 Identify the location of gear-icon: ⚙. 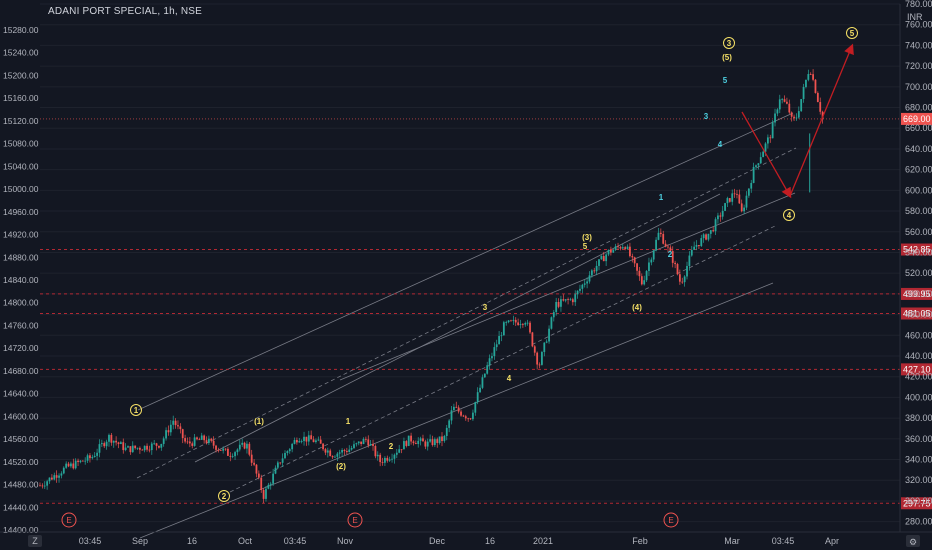
(913, 542).